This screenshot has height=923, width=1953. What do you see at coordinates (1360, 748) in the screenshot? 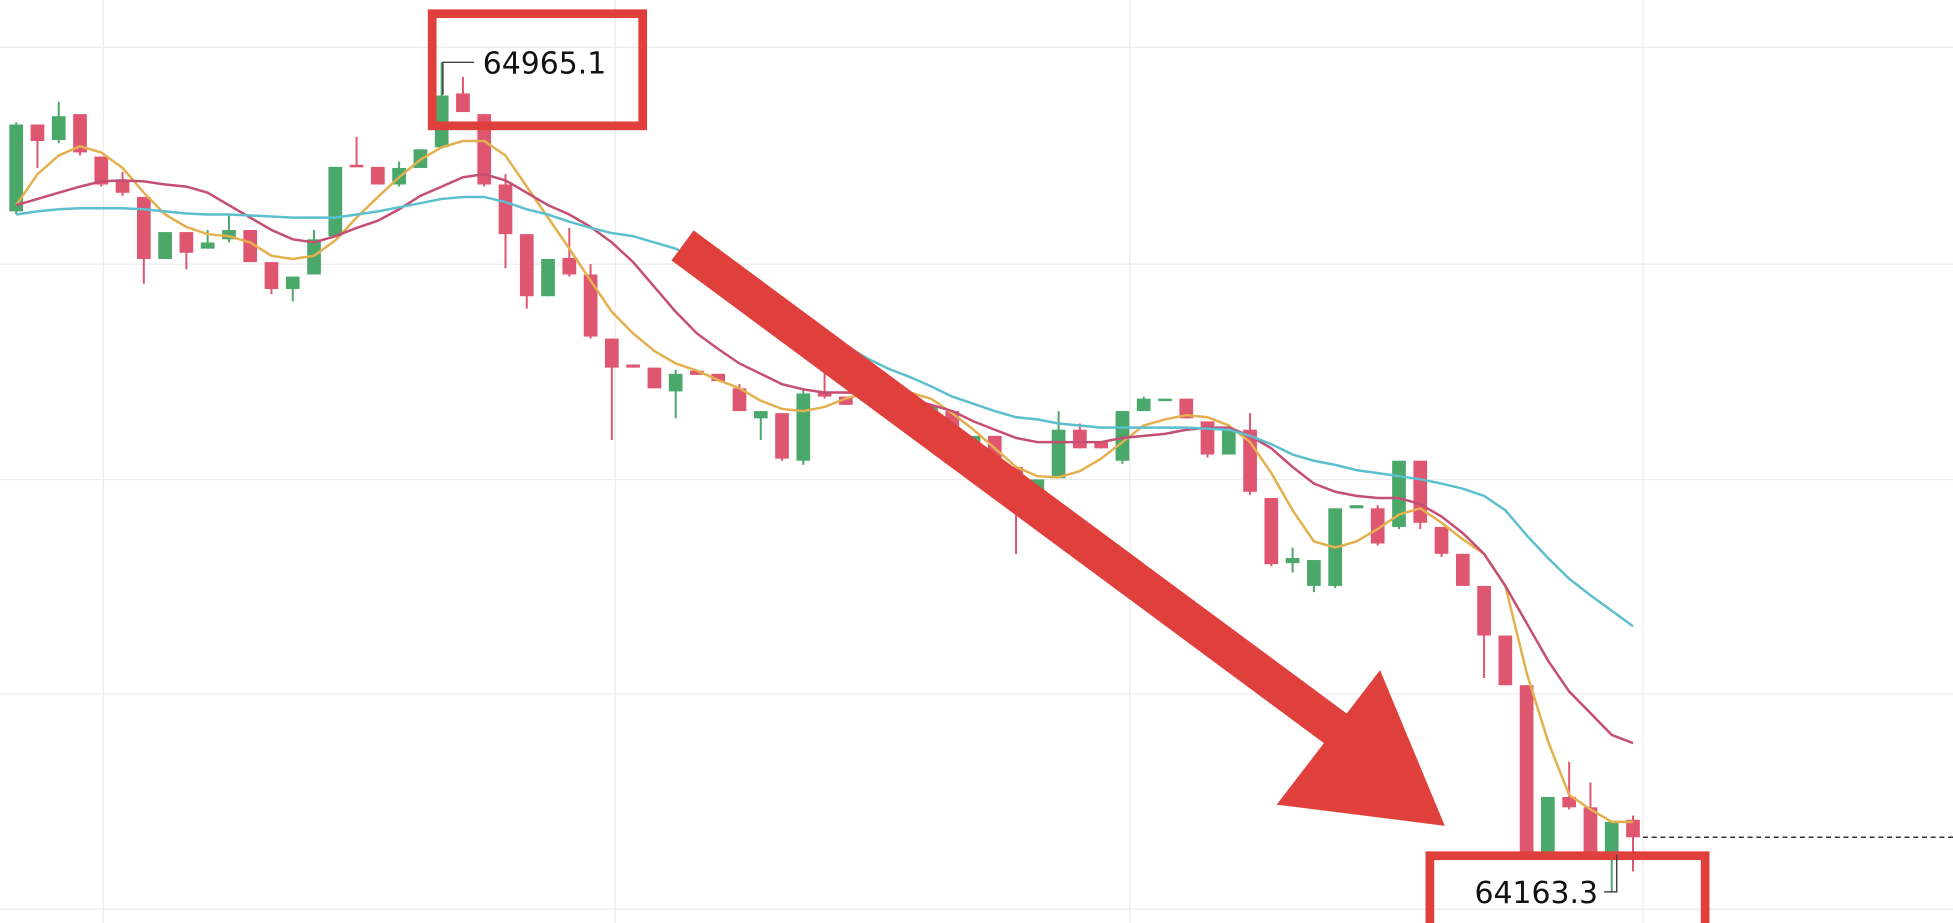
I see `arrow-head` at bounding box center [1360, 748].